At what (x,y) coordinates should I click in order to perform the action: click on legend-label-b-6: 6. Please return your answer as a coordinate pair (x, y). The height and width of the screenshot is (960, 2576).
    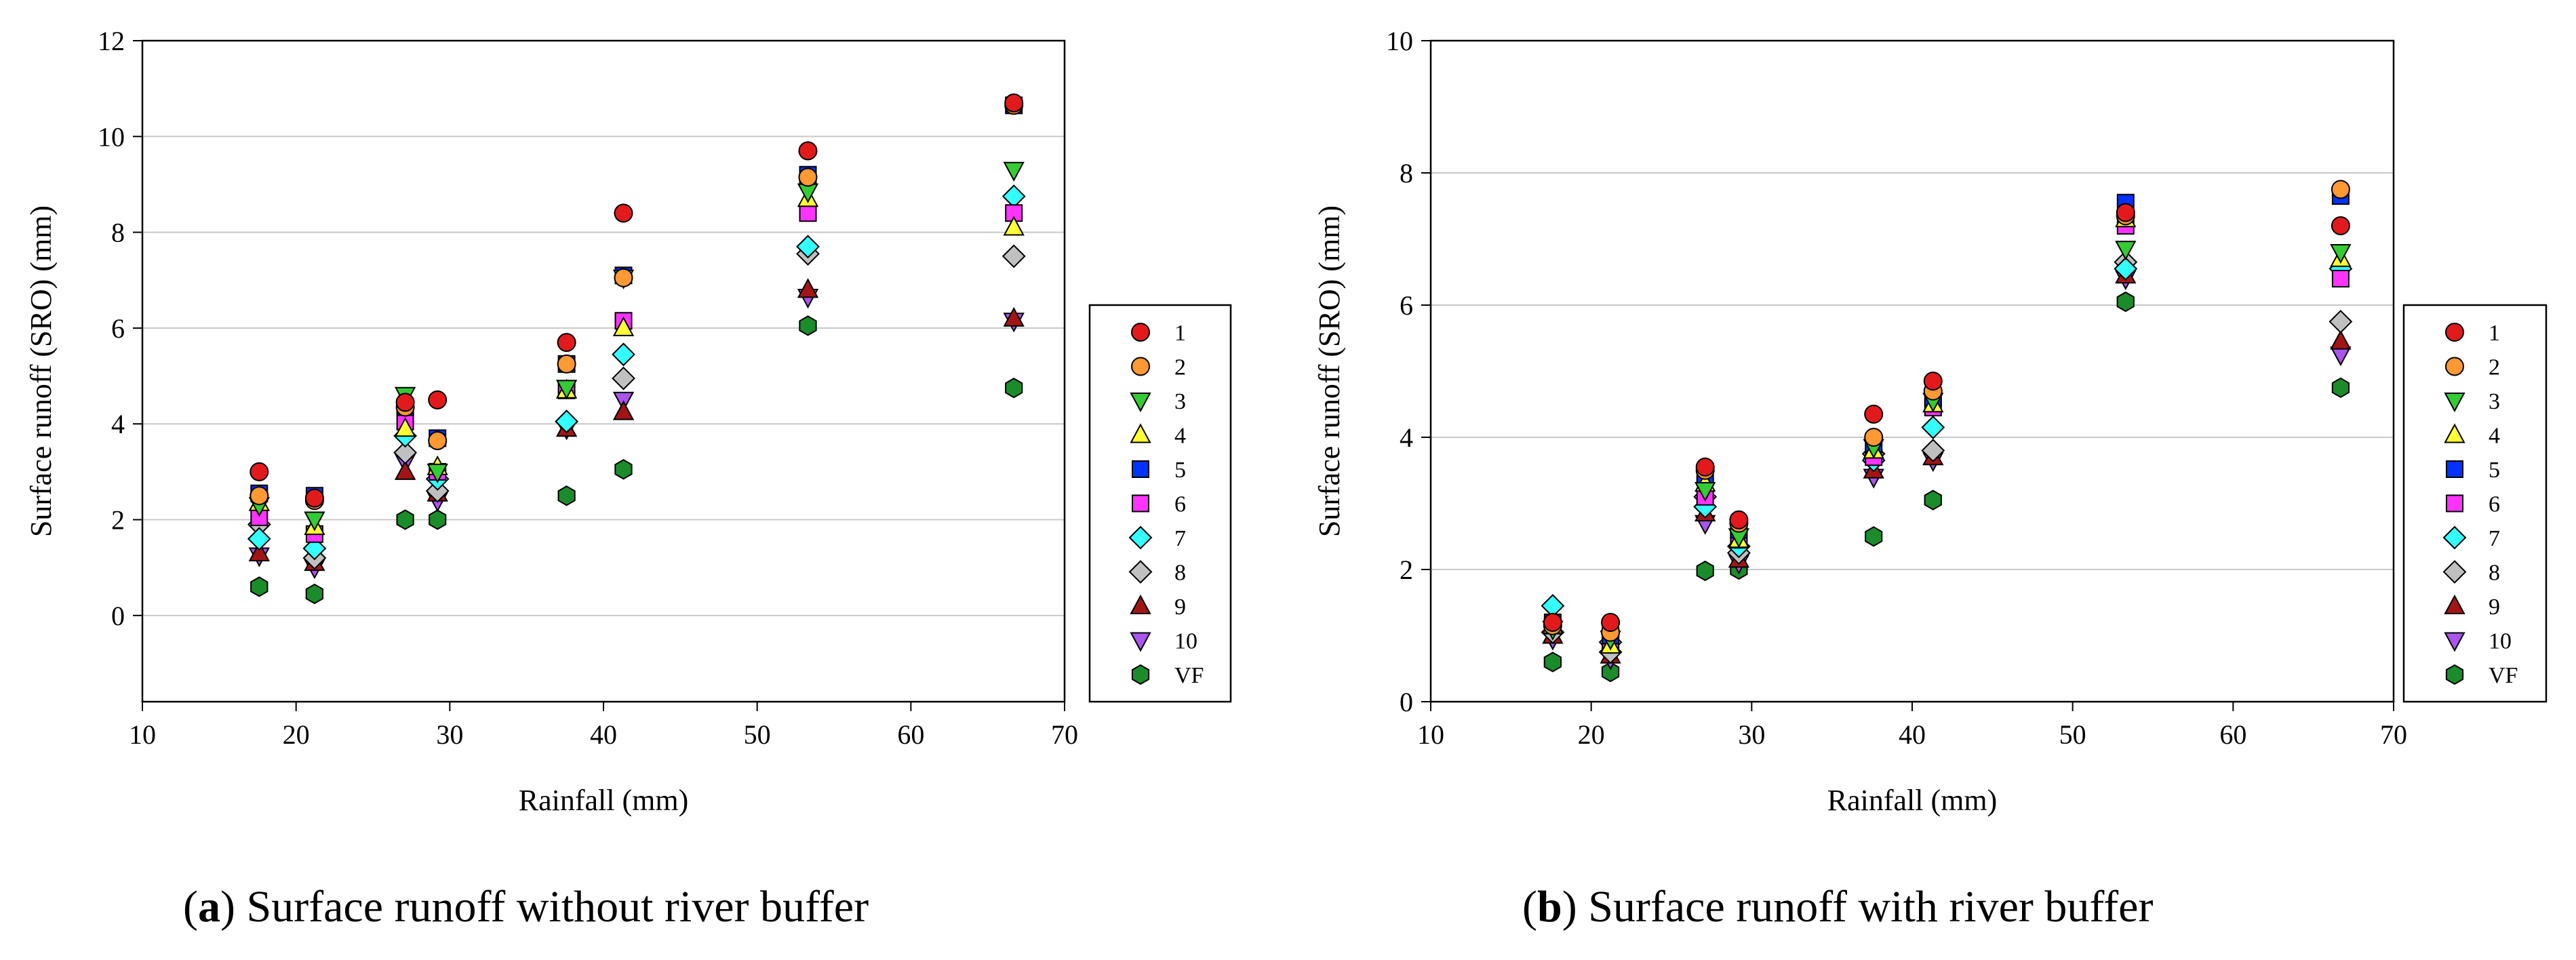
    Looking at the image, I should click on (2494, 504).